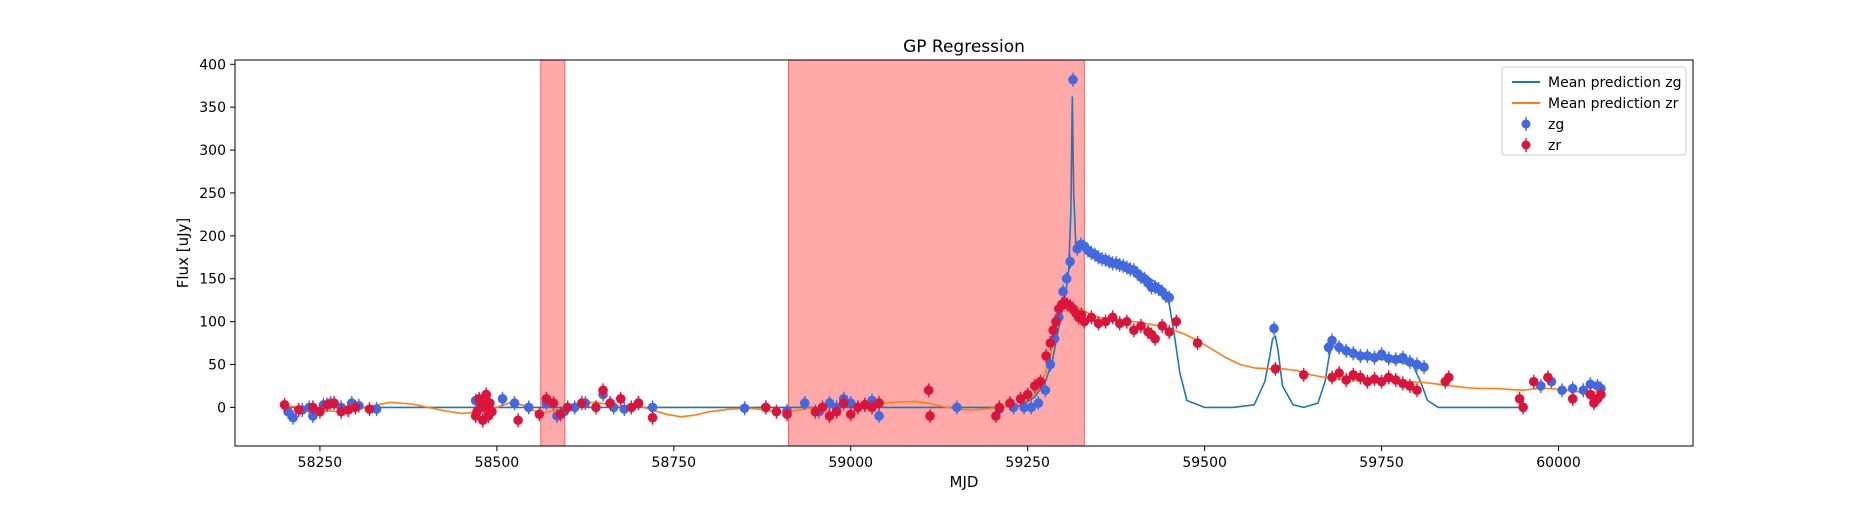 Image resolution: width=1875 pixels, height=505 pixels. What do you see at coordinates (1554, 146) in the screenshot?
I see `legend-label: zr` at bounding box center [1554, 146].